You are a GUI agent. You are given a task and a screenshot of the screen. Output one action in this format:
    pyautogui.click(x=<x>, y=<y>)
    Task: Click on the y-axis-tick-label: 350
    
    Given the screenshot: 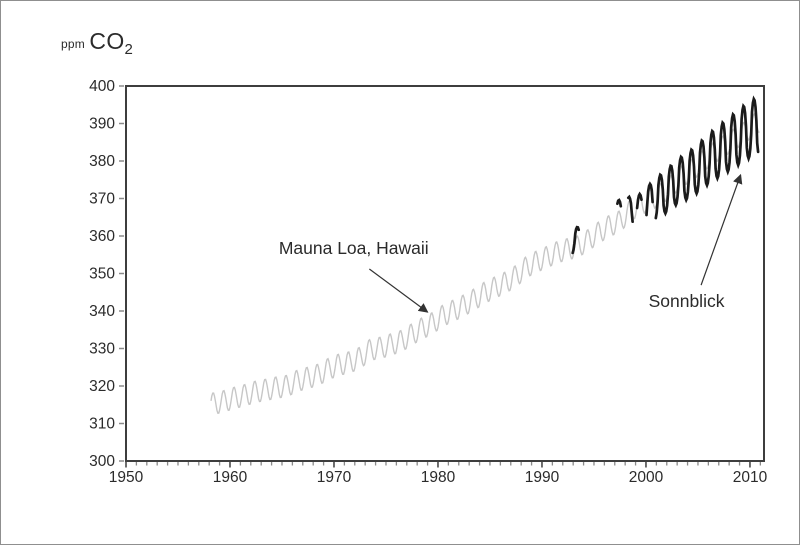 What is the action you would take?
    pyautogui.click(x=102, y=274)
    